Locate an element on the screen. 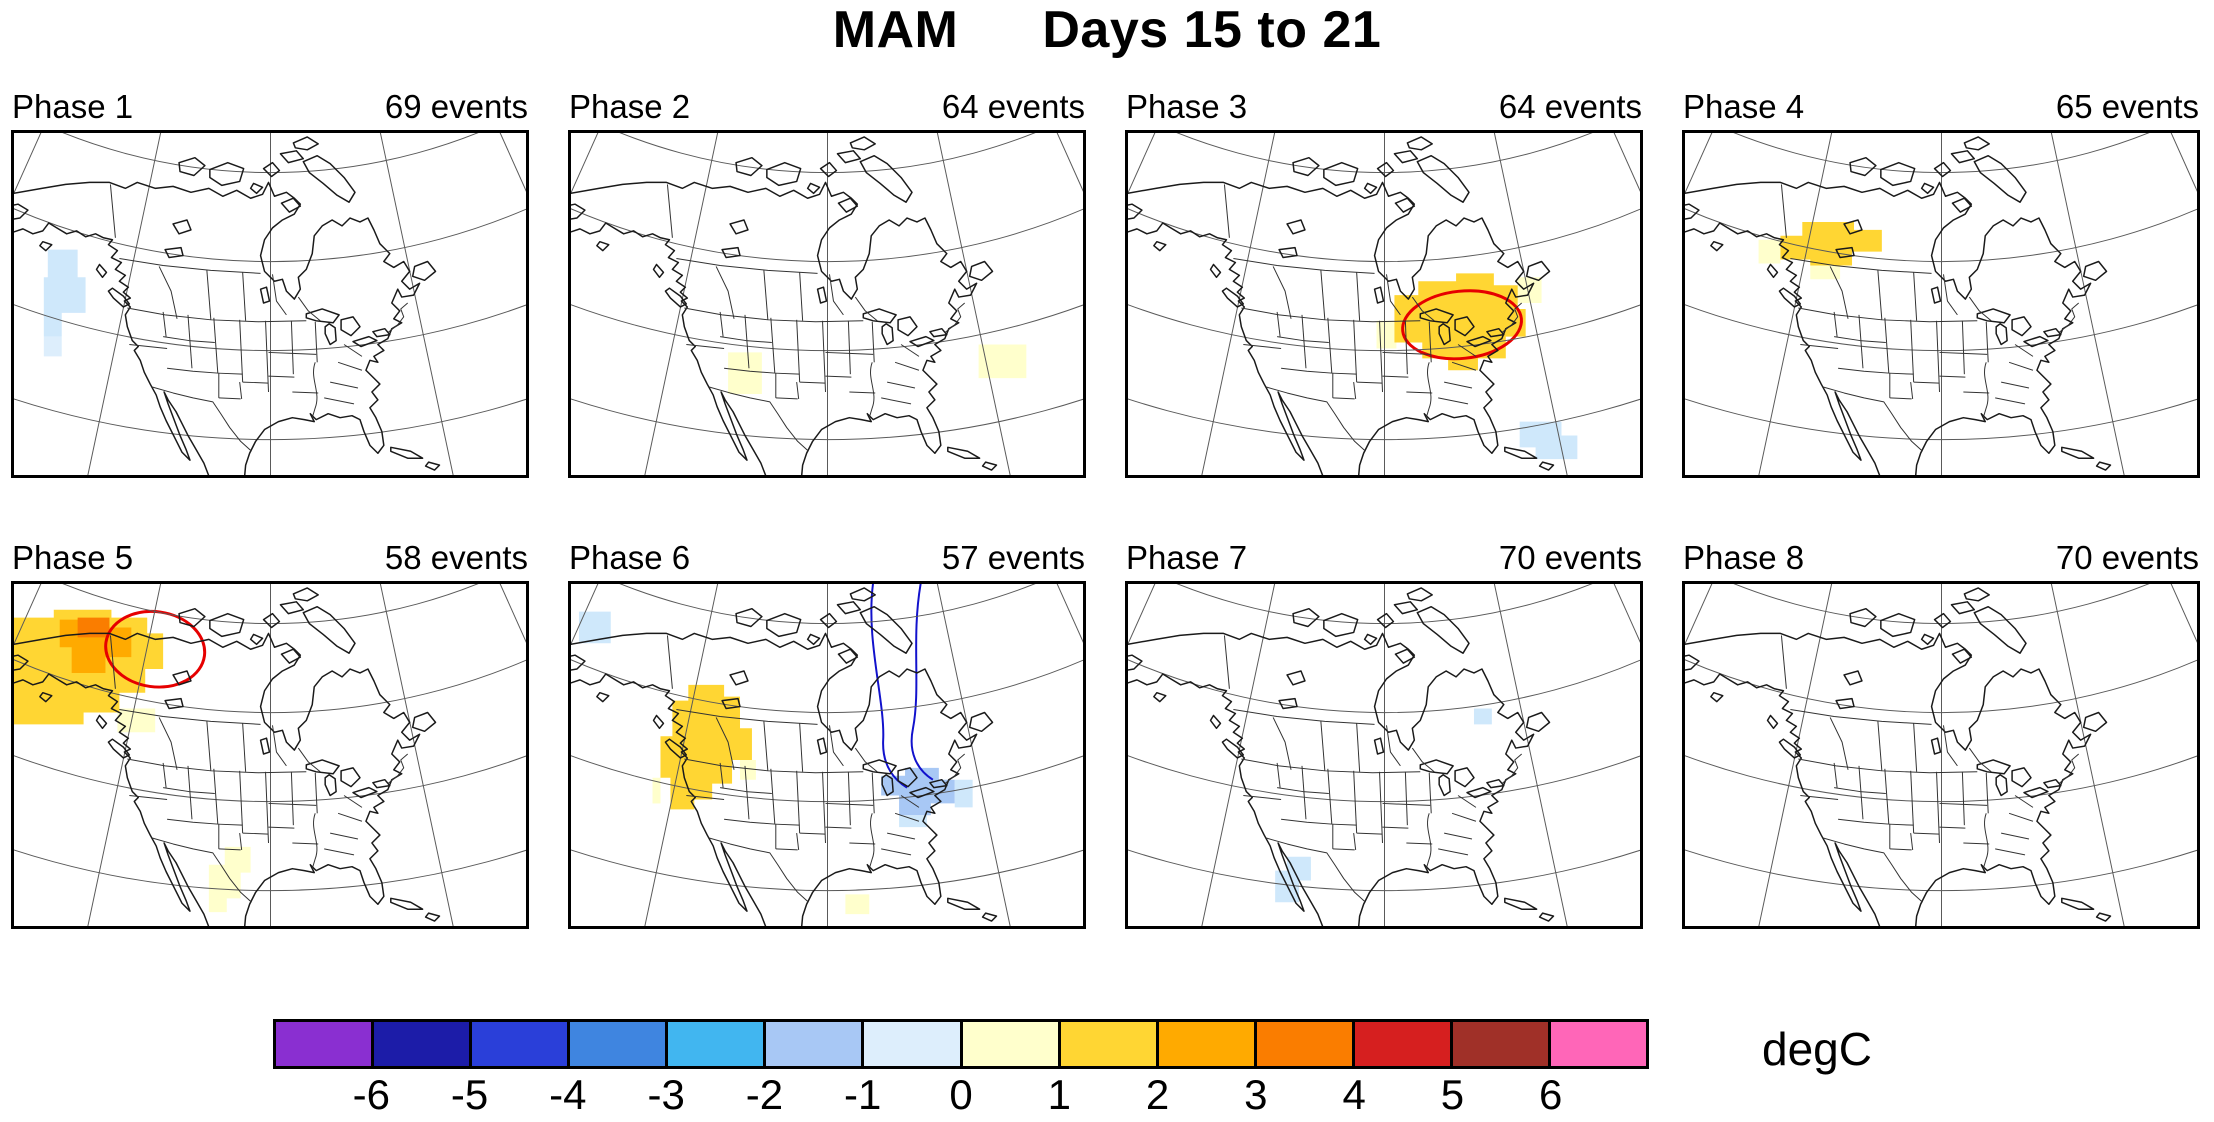  events-count: 58 events is located at coordinates (456, 557).